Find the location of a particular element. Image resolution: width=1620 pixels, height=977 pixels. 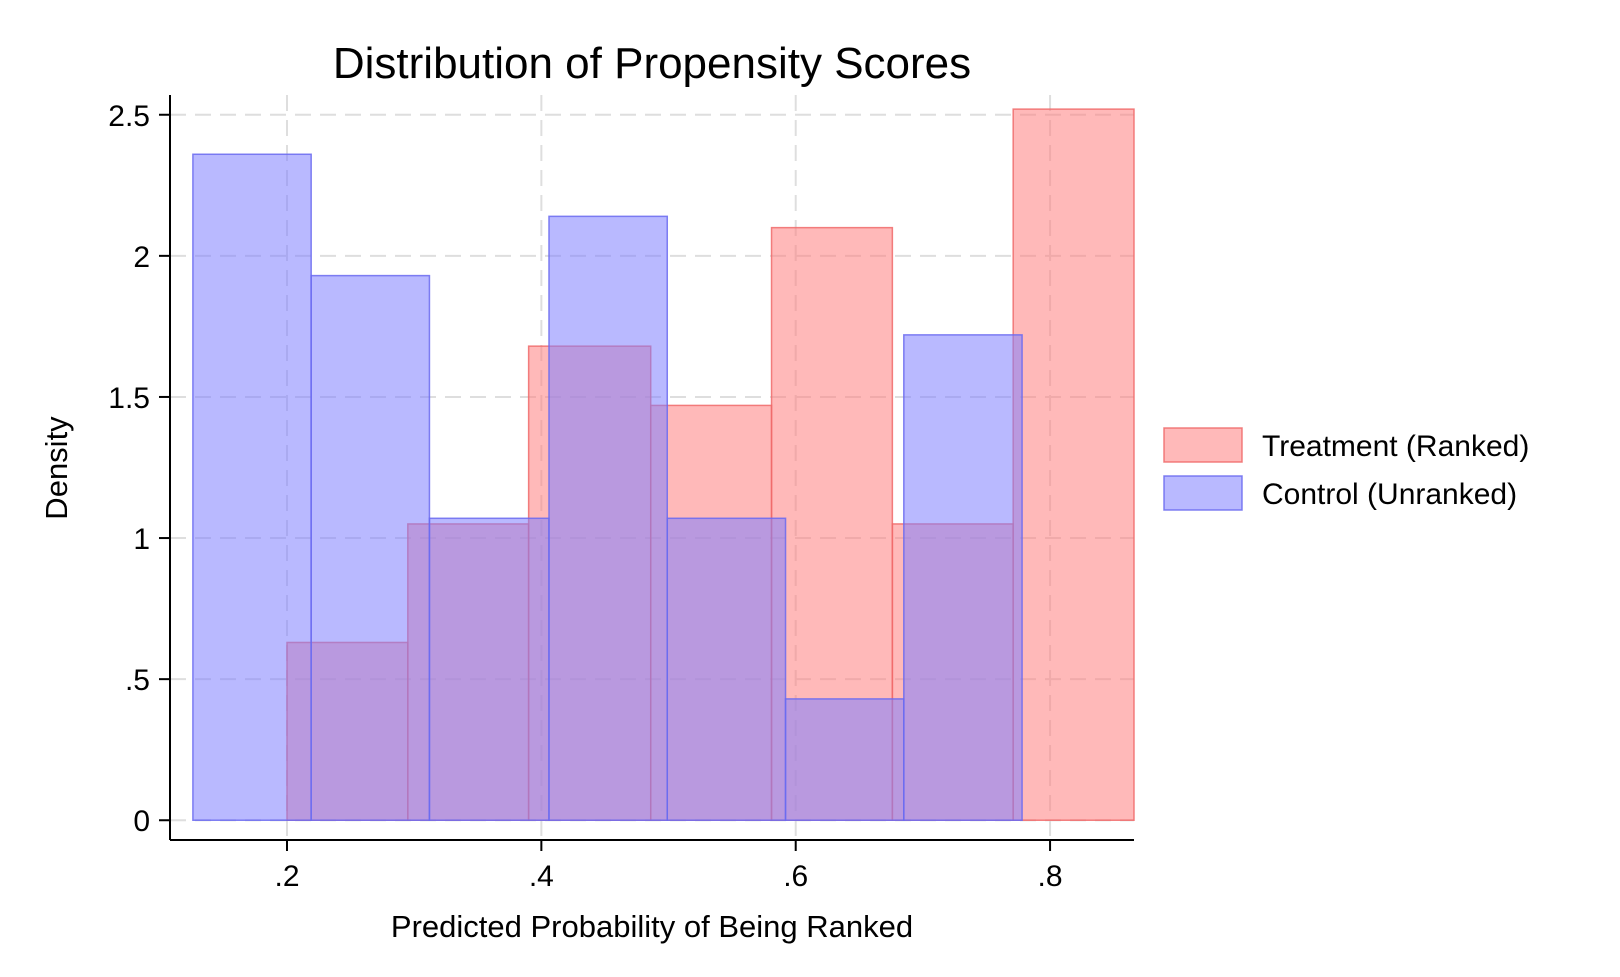

legend-label-treatment: Treatment (Ranked) is located at coordinates (1395, 446).